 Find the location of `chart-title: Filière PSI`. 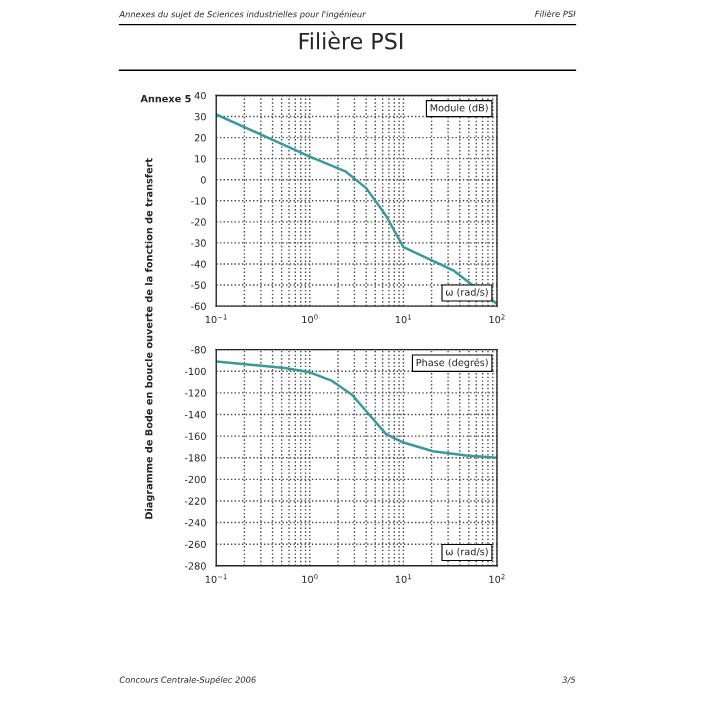

chart-title: Filière PSI is located at coordinates (351, 40).